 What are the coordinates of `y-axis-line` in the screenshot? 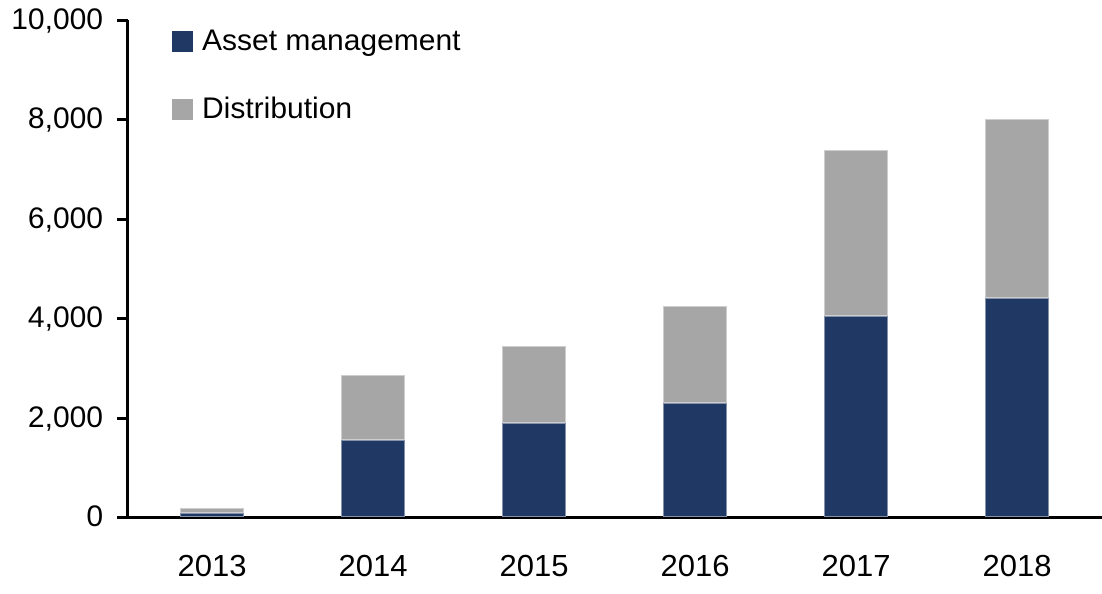 It's located at (127, 268).